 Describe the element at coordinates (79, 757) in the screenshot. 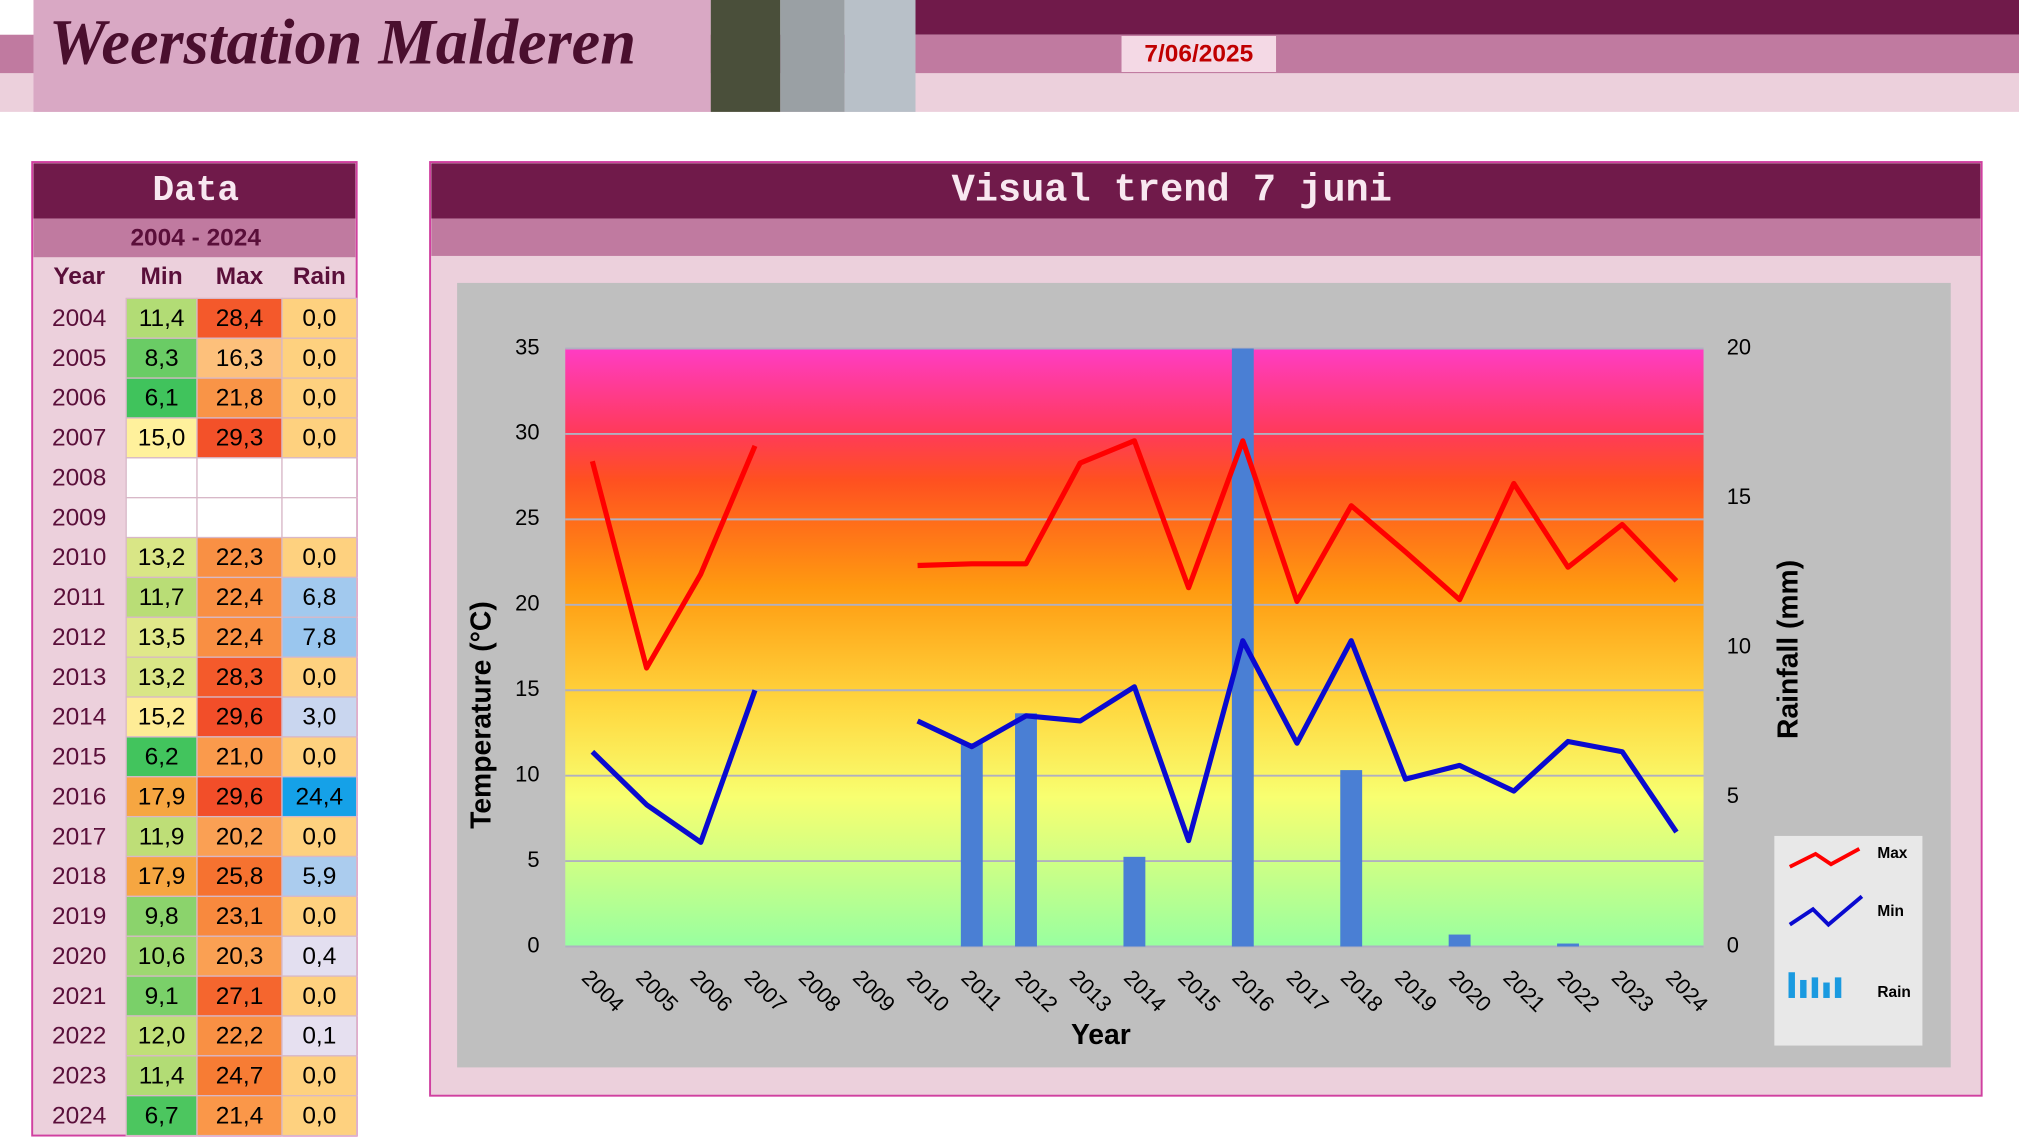

I see `year: 2015` at that location.